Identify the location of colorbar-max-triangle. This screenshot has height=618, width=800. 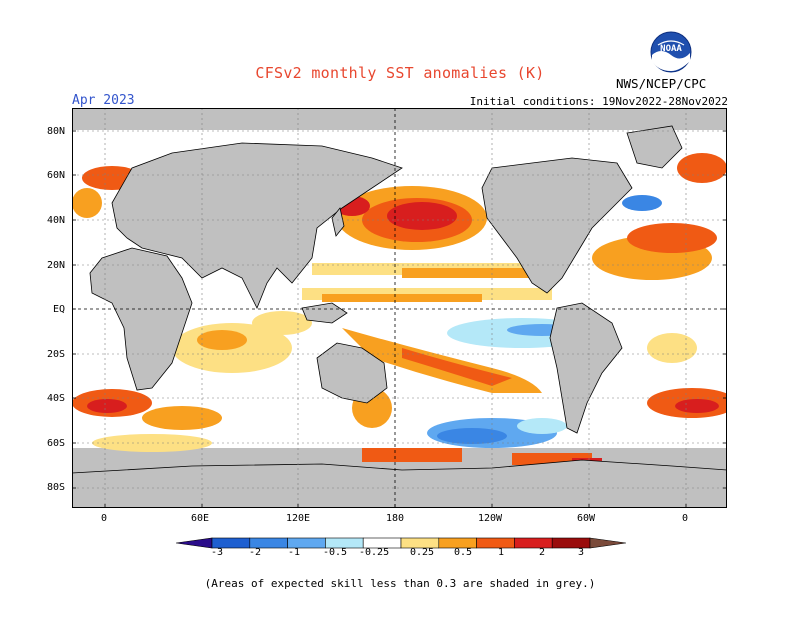
(607, 543).